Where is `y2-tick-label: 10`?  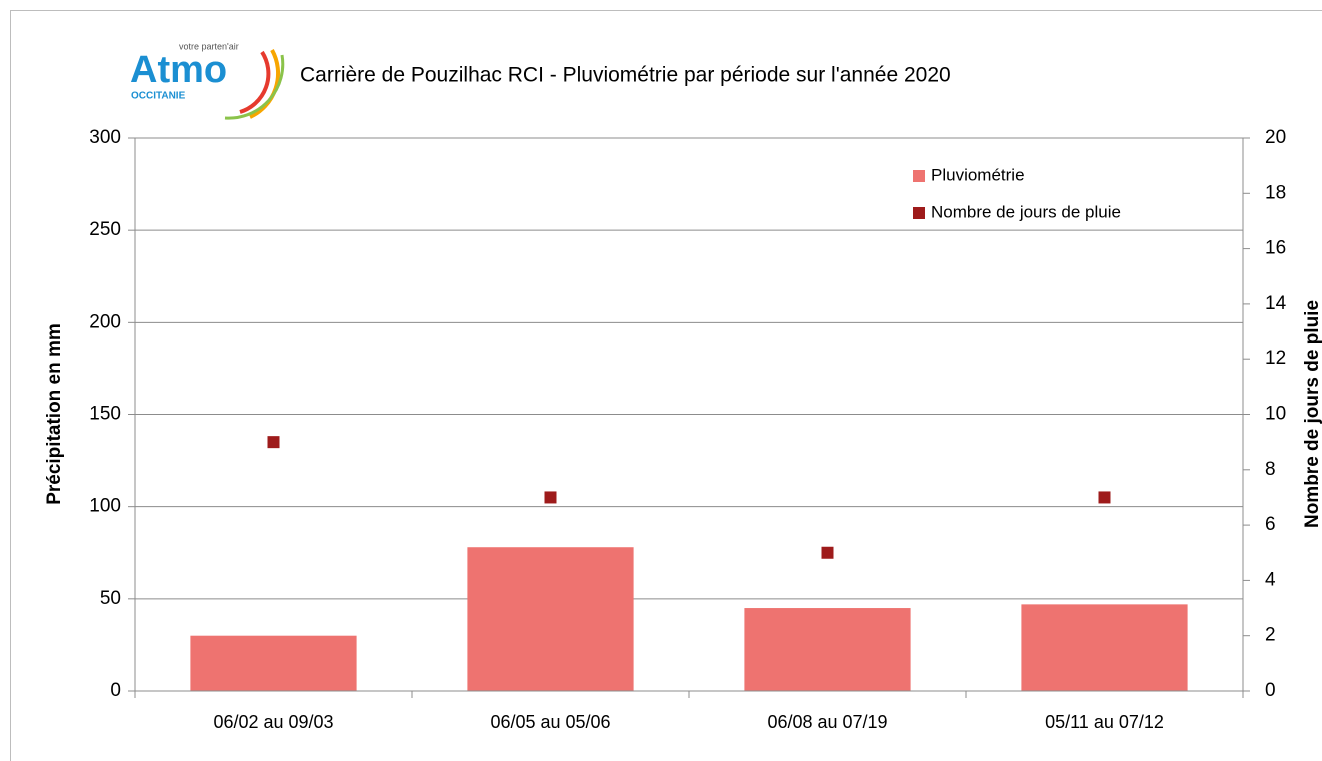
y2-tick-label: 10 is located at coordinates (1275, 414).